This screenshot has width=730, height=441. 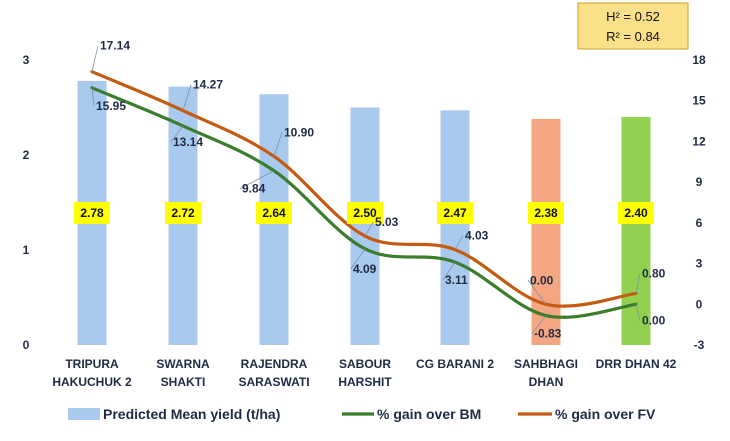 I want to click on bm-label-0: 15.95, so click(x=111, y=106).